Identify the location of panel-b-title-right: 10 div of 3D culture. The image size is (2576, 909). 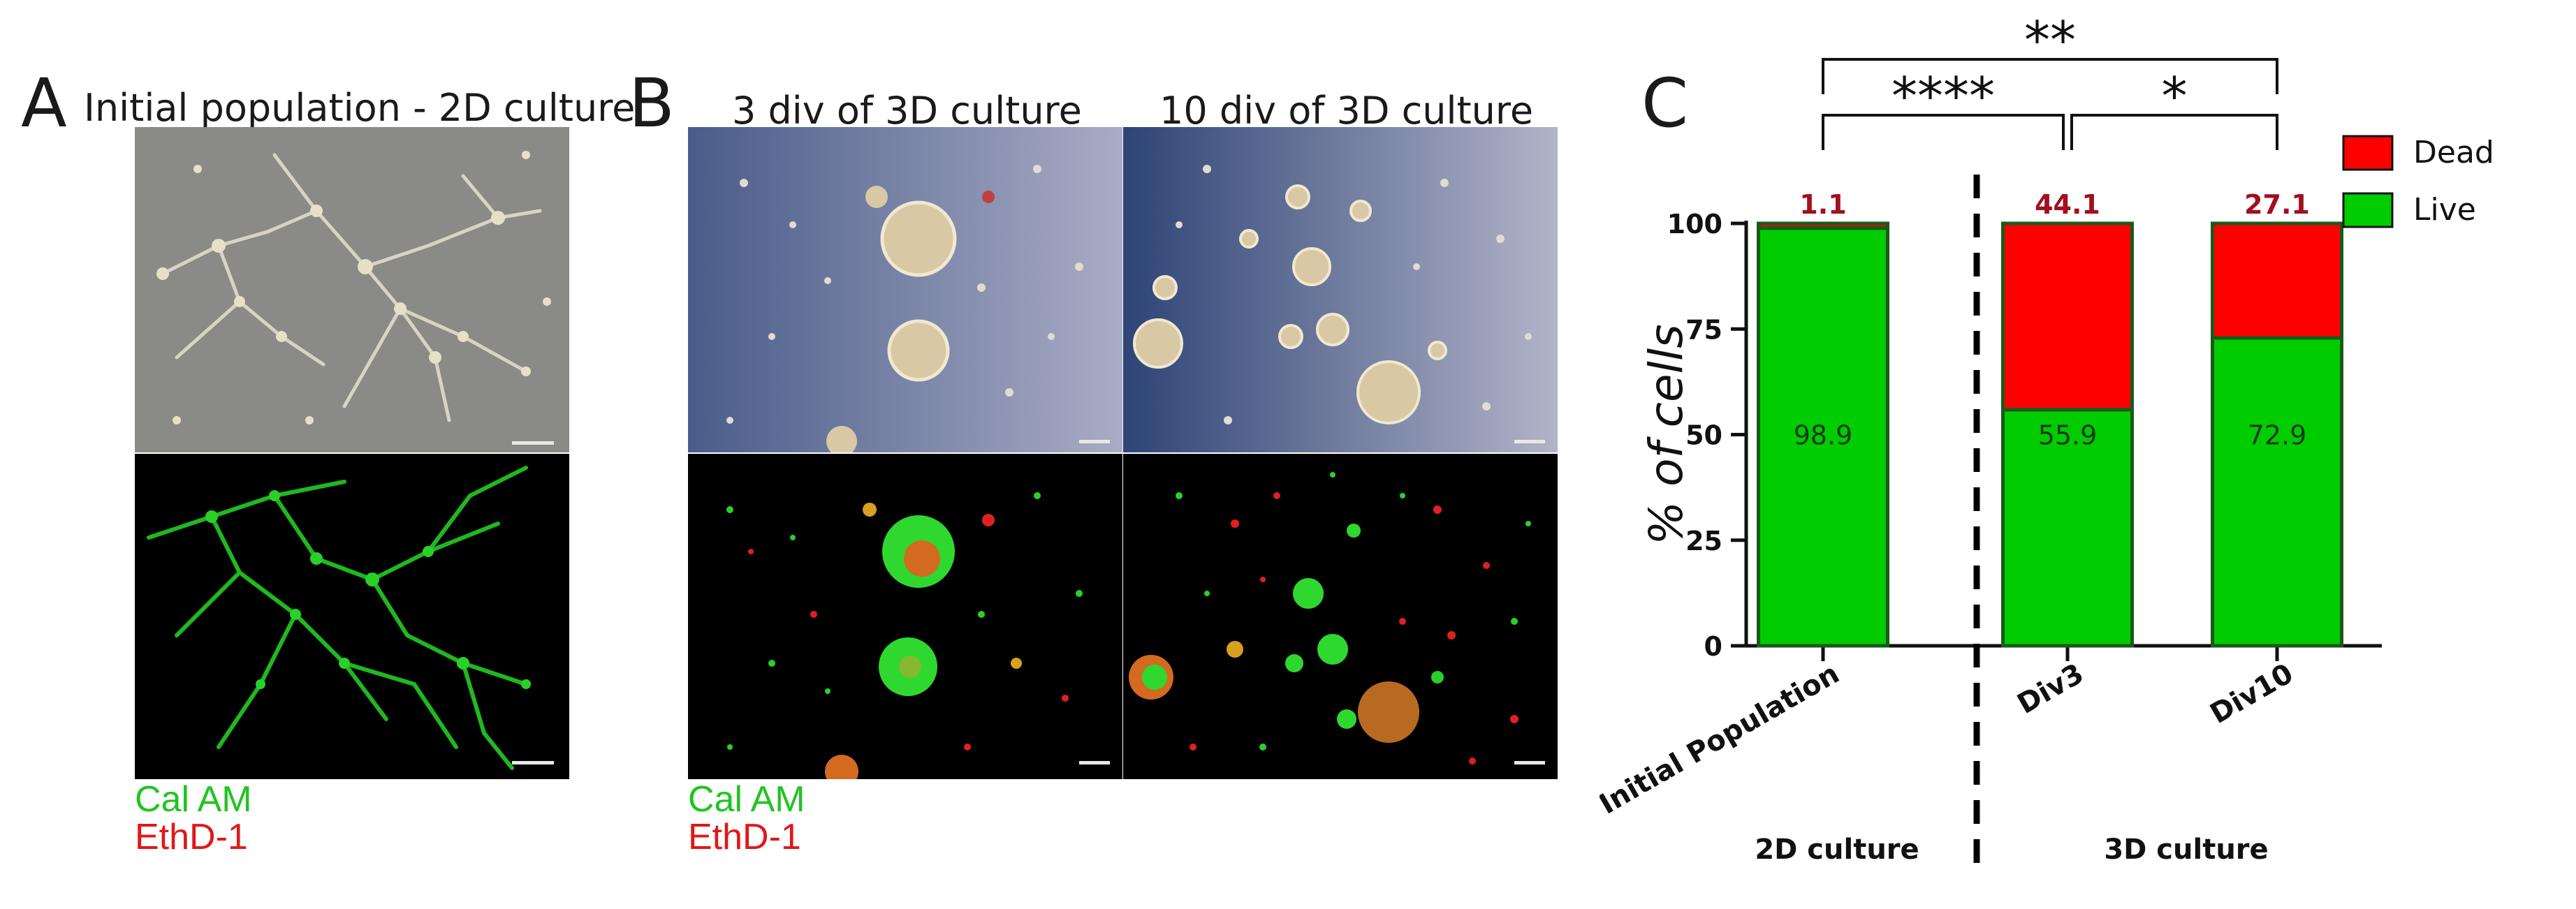
(1346, 111).